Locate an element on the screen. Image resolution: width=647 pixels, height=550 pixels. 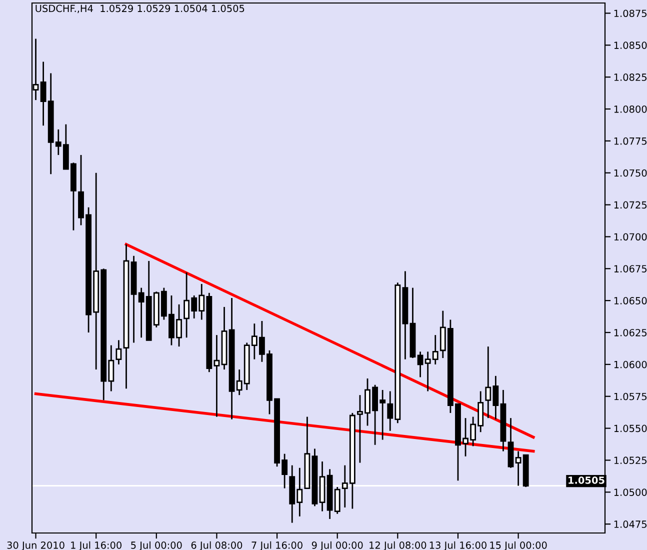
y-tick-label: 1.0475 is located at coordinates (630, 524).